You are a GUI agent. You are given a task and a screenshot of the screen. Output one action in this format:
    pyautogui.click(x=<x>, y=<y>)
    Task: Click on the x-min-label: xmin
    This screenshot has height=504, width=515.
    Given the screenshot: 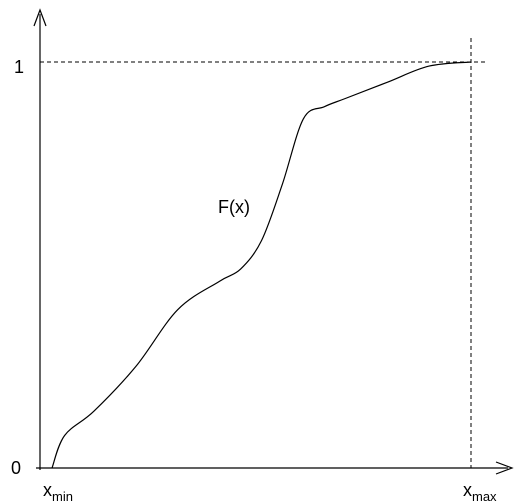 What is the action you would take?
    pyautogui.click(x=58, y=492)
    